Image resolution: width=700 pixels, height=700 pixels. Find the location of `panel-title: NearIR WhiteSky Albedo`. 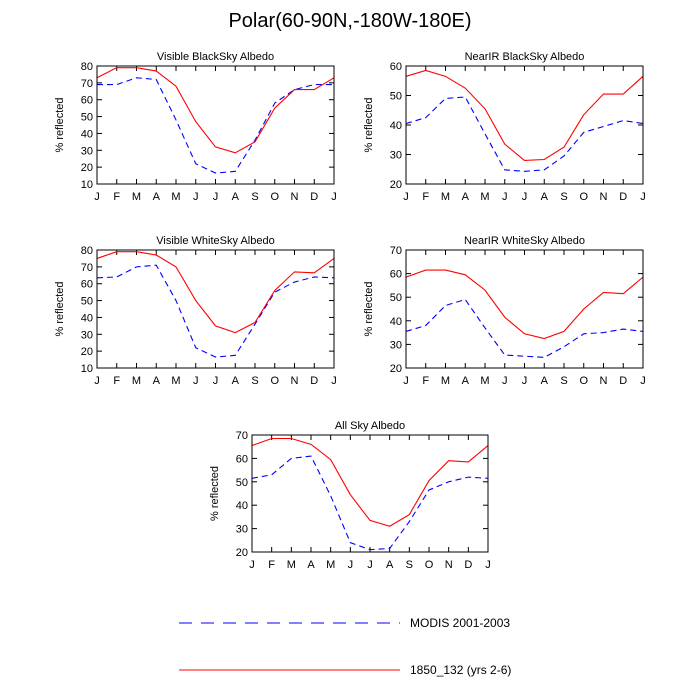

panel-title: NearIR WhiteSky Albedo is located at coordinates (524, 241).